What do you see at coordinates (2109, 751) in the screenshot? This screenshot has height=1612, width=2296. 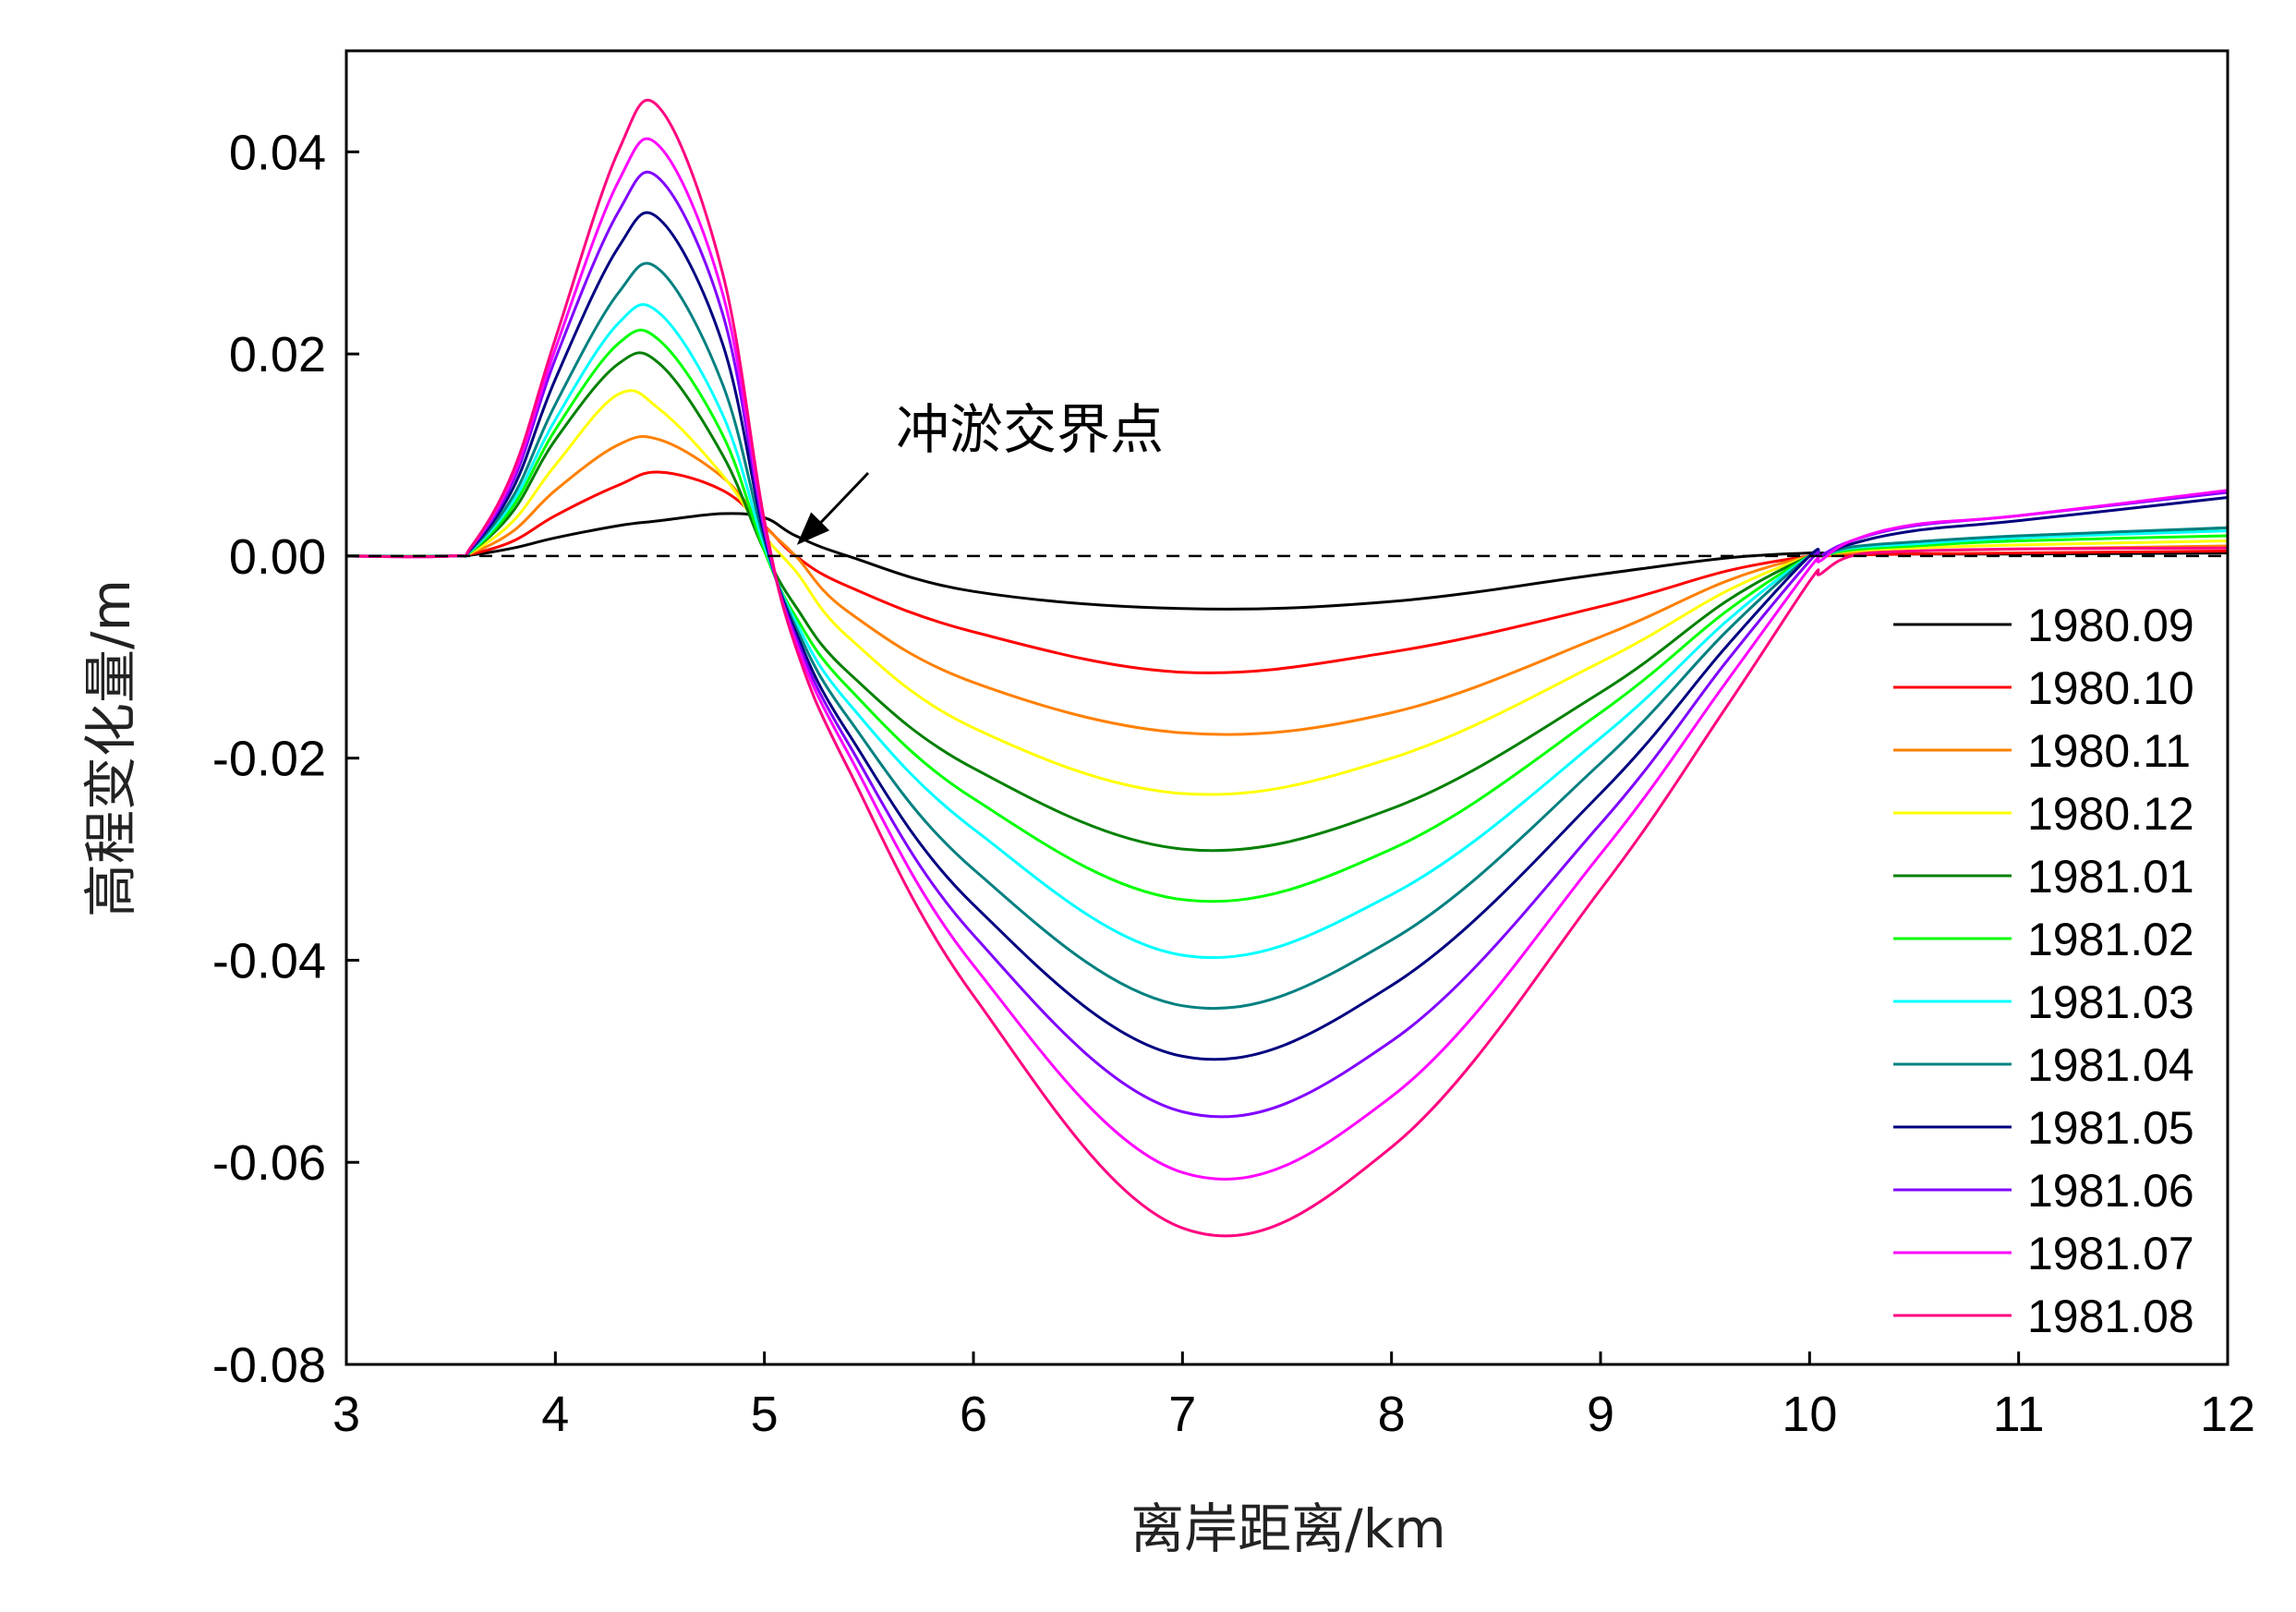 I see `legend-label: 1980.11` at bounding box center [2109, 751].